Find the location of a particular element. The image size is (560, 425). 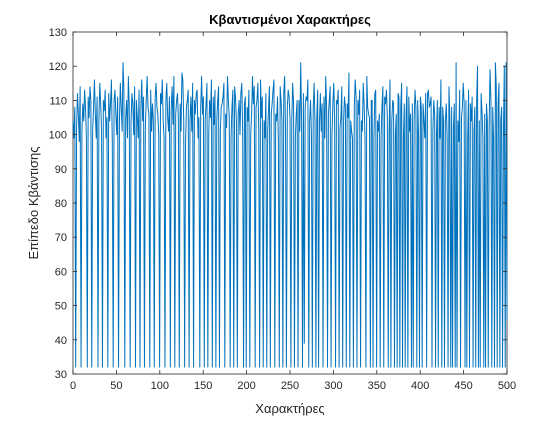

y-tick-label: 100 is located at coordinates (58, 136).